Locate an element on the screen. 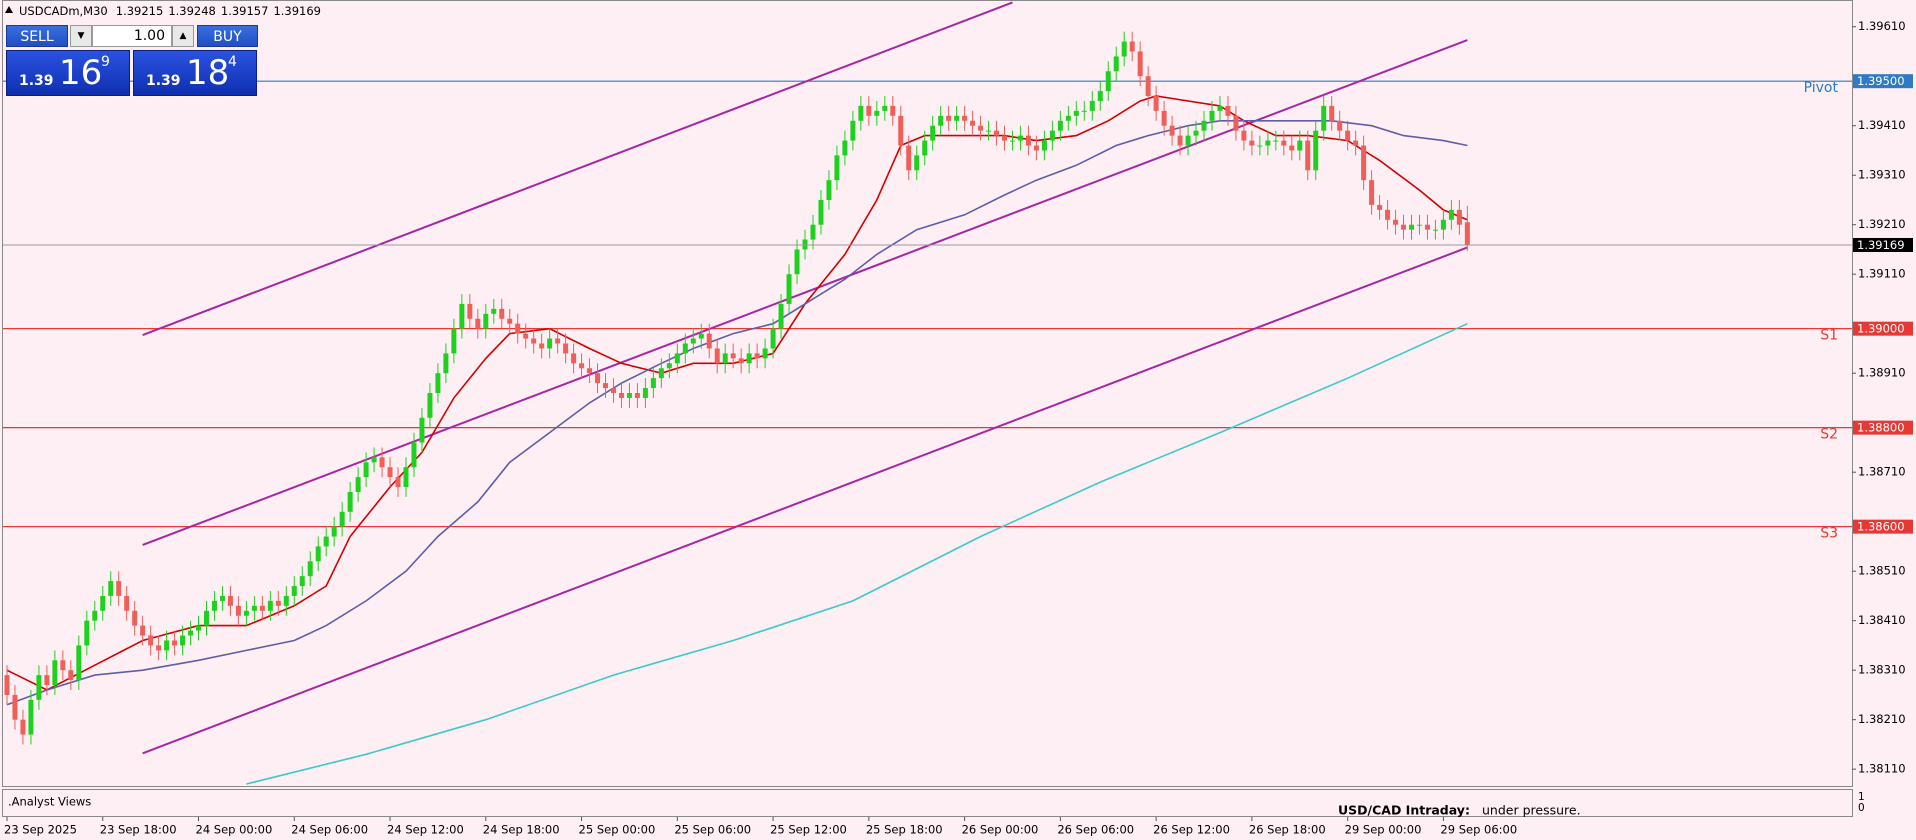 The width and height of the screenshot is (1916, 840). ask-big: 1.39 is located at coordinates (163, 81).